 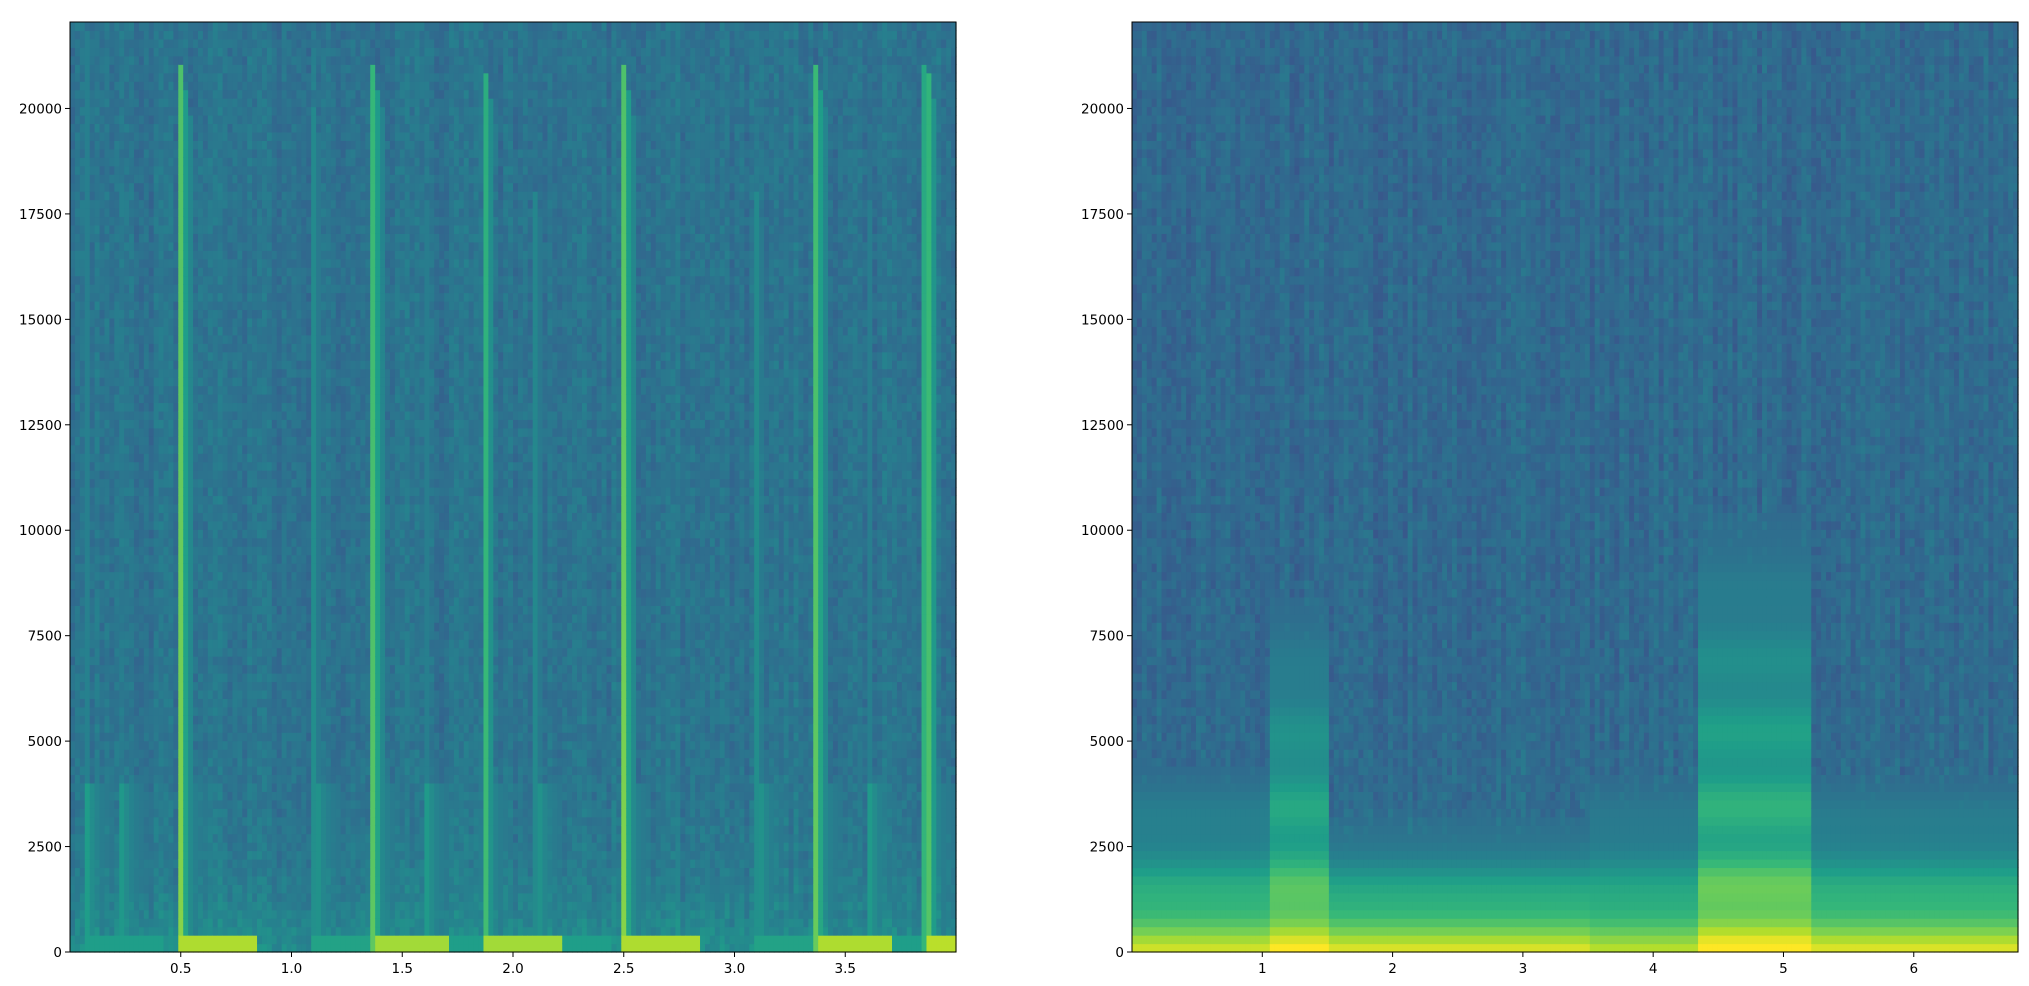 What do you see at coordinates (512, 969) in the screenshot?
I see `x-tick-label: 2.0` at bounding box center [512, 969].